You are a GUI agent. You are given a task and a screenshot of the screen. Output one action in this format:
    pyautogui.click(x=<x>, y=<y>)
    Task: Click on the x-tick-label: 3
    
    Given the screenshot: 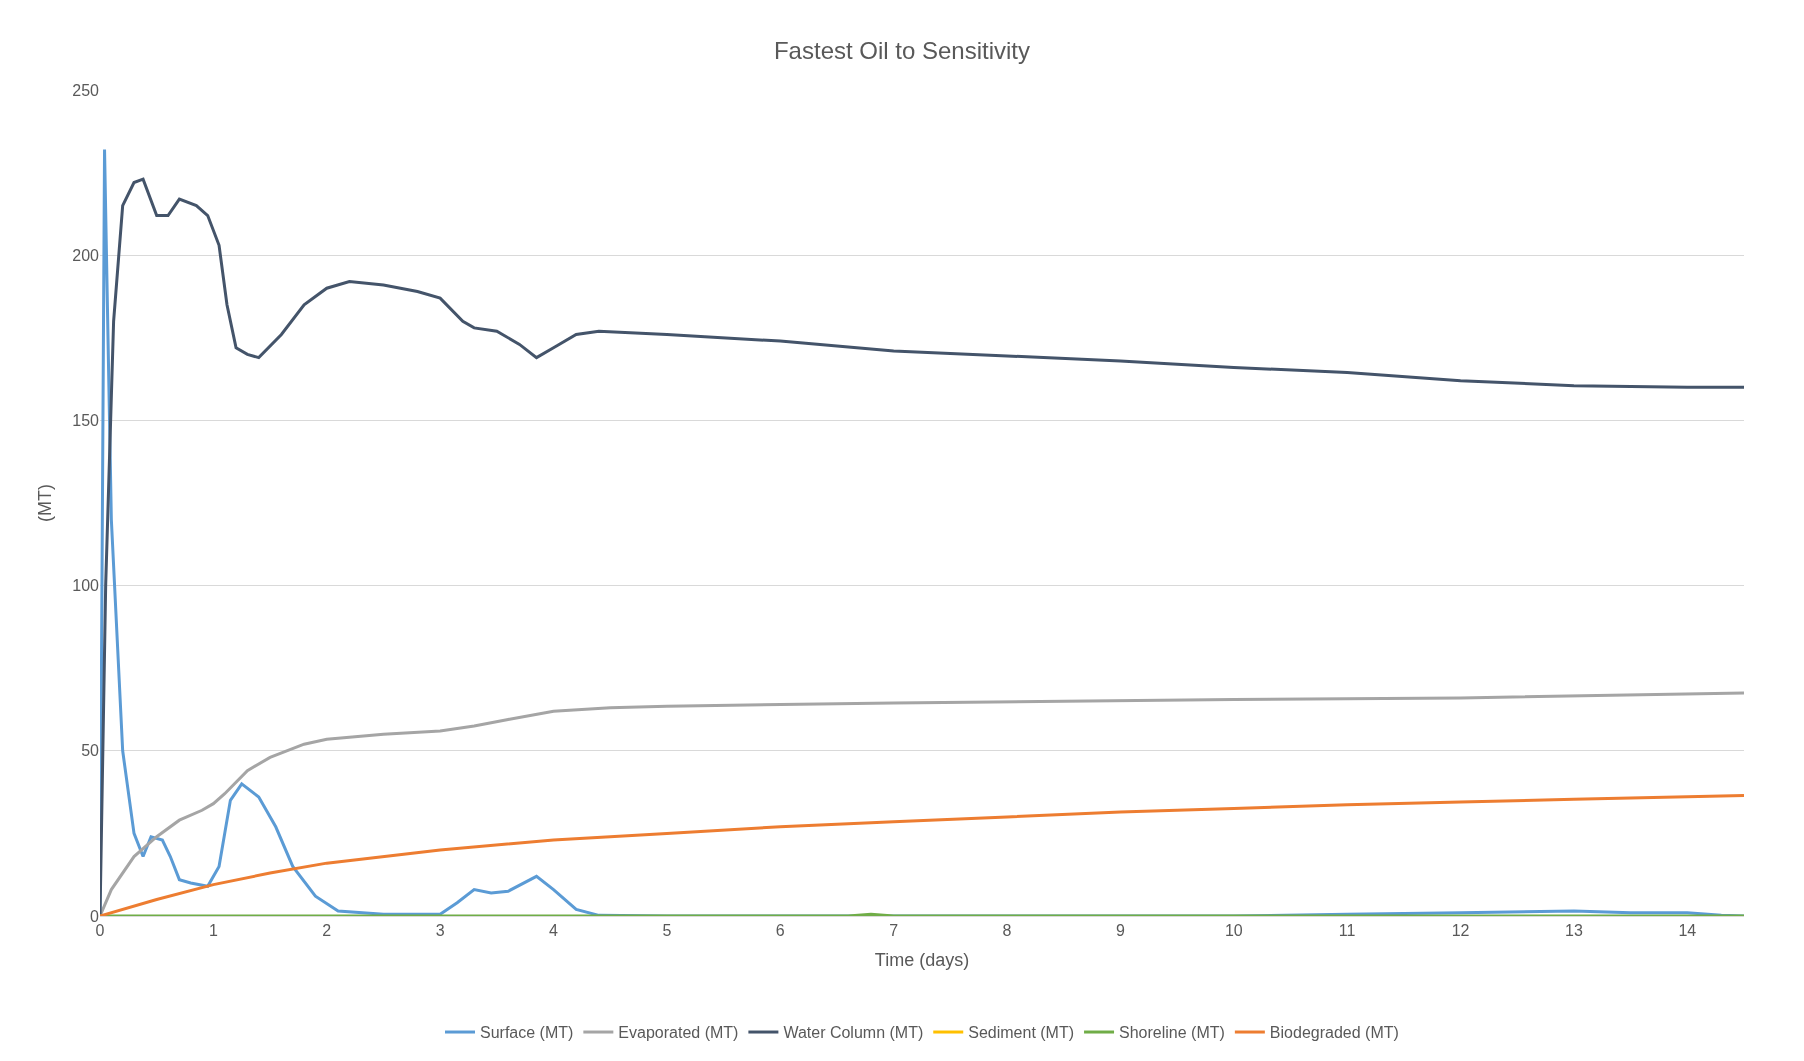 What is the action you would take?
    pyautogui.click(x=440, y=931)
    